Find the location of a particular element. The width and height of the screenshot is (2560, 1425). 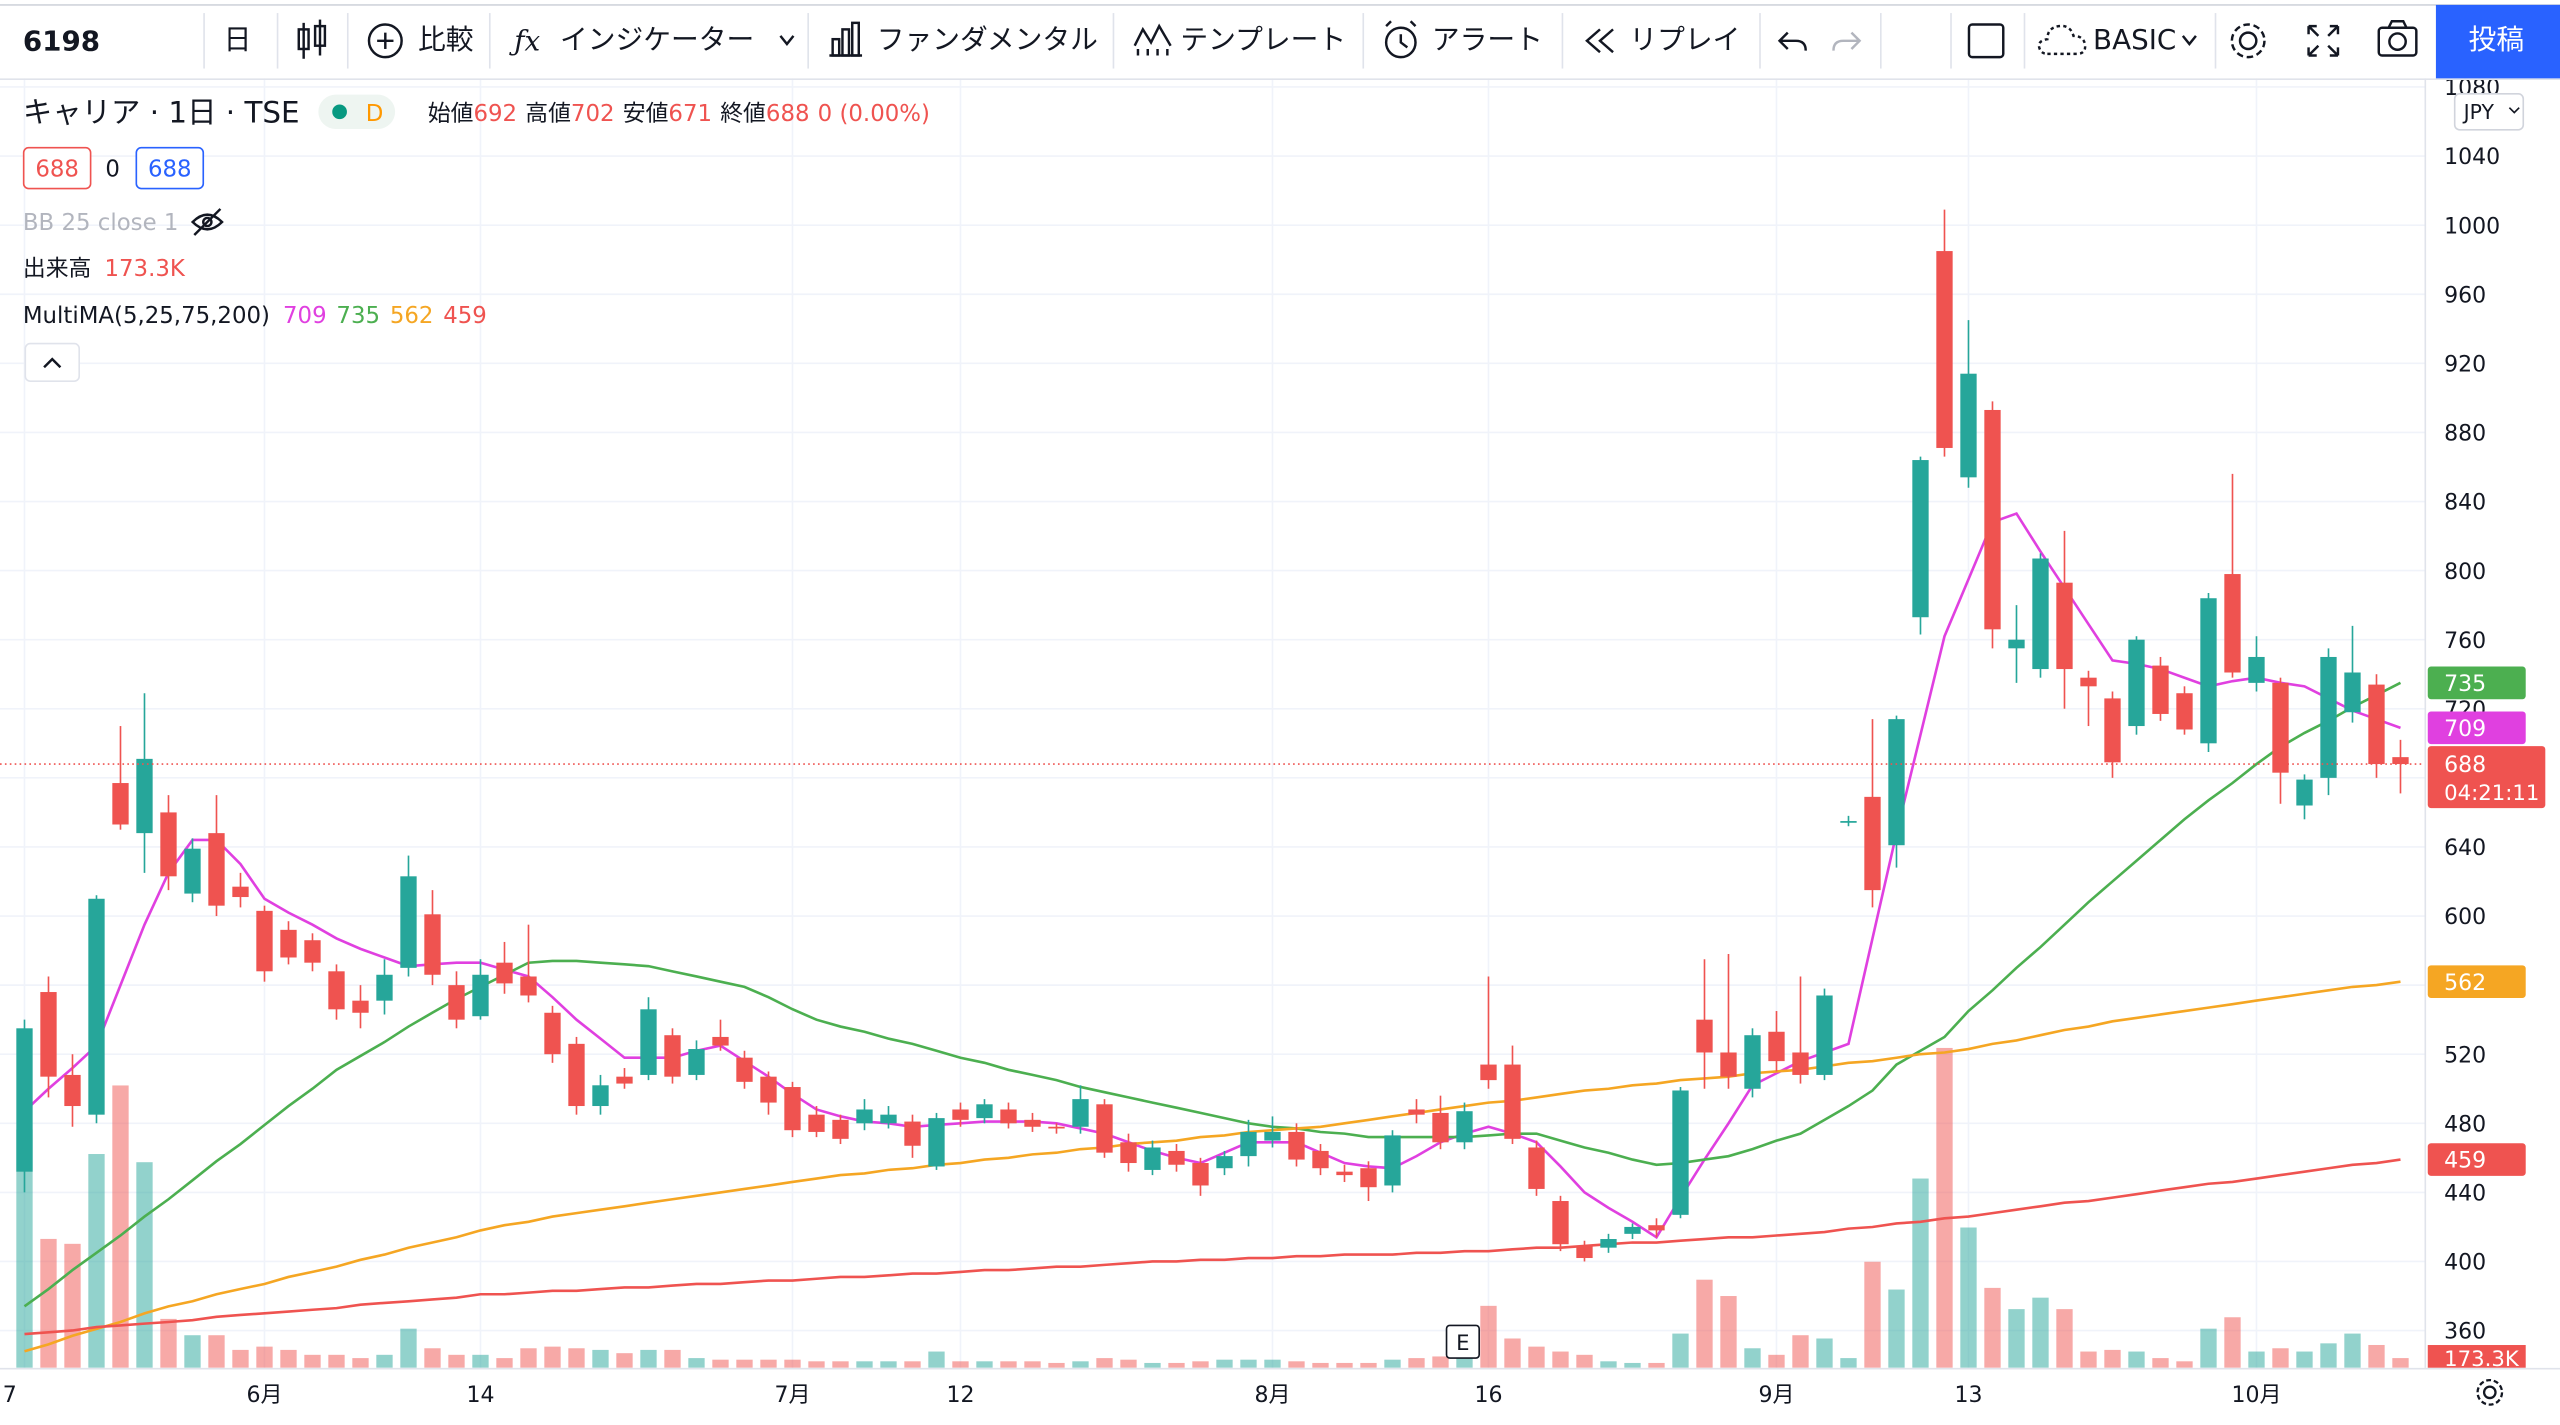

hidden-icon is located at coordinates (207, 222).